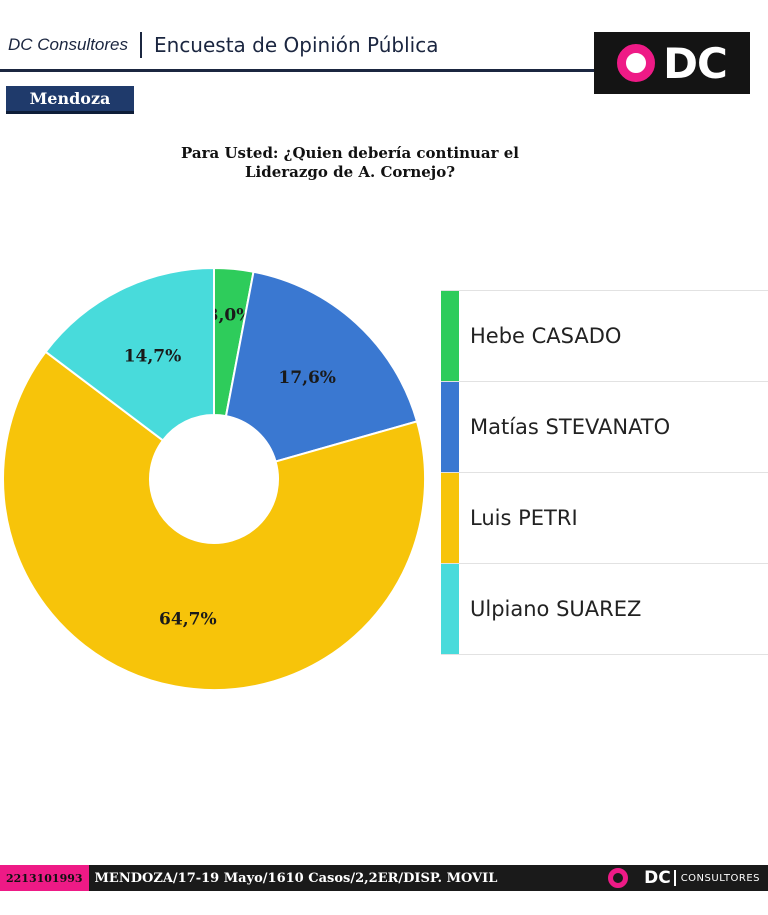 The image size is (768, 915). Describe the element at coordinates (720, 878) in the screenshot. I see `footer-logo-sub: CONSULTORES` at that location.